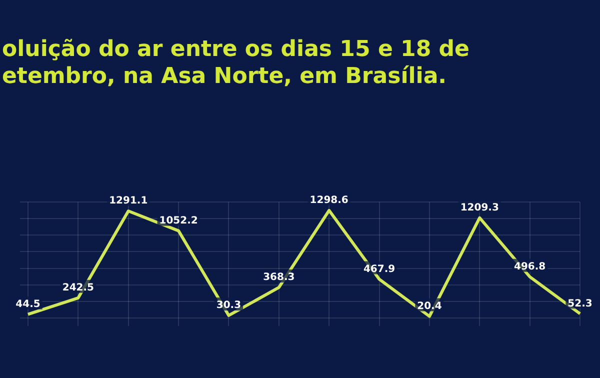 Image resolution: width=600 pixels, height=378 pixels. What do you see at coordinates (530, 266) in the screenshot?
I see `data-label: 496.8` at bounding box center [530, 266].